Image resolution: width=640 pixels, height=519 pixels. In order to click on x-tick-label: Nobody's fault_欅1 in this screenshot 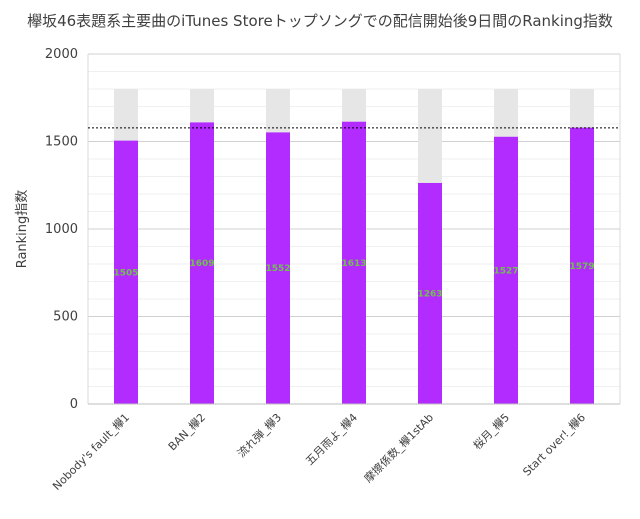, I will do `click(91, 452)`.